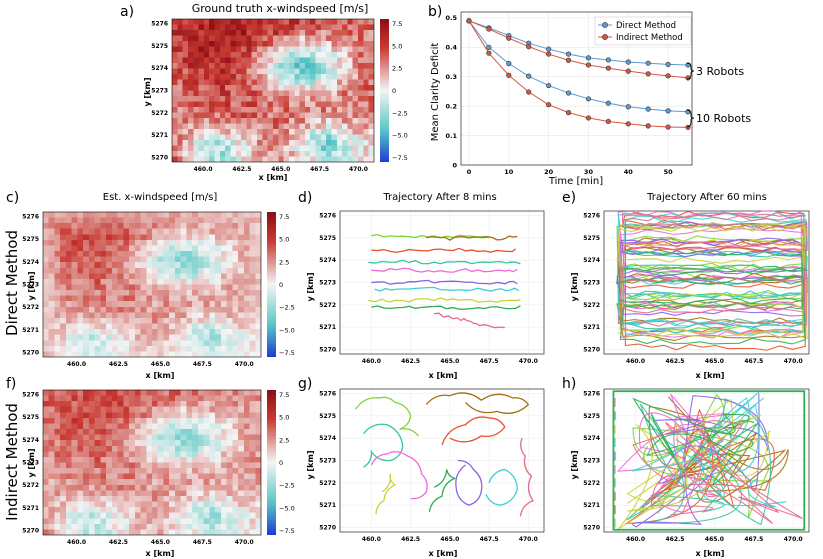 The height and width of the screenshot is (559, 823). I want to click on colorbar-tick: −2.5, so click(400, 113).